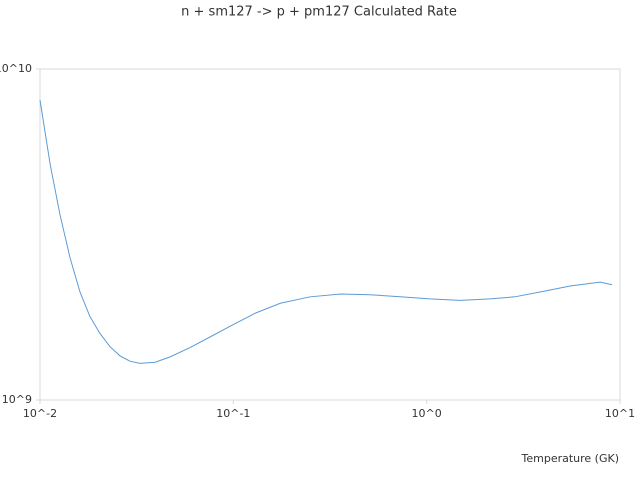  I want to click on x-tick-label: 10^1, so click(620, 413).